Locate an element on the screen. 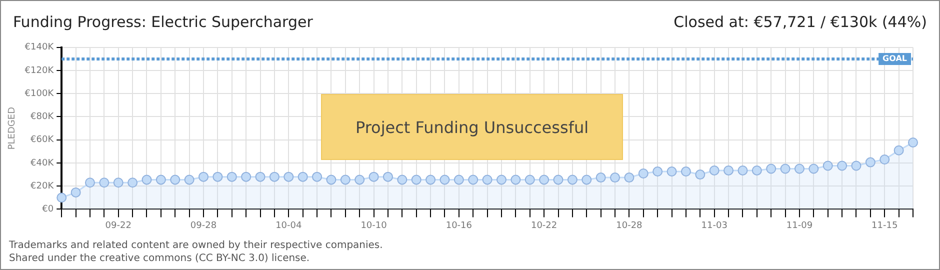  x-tick-label: 09-28 is located at coordinates (203, 225).